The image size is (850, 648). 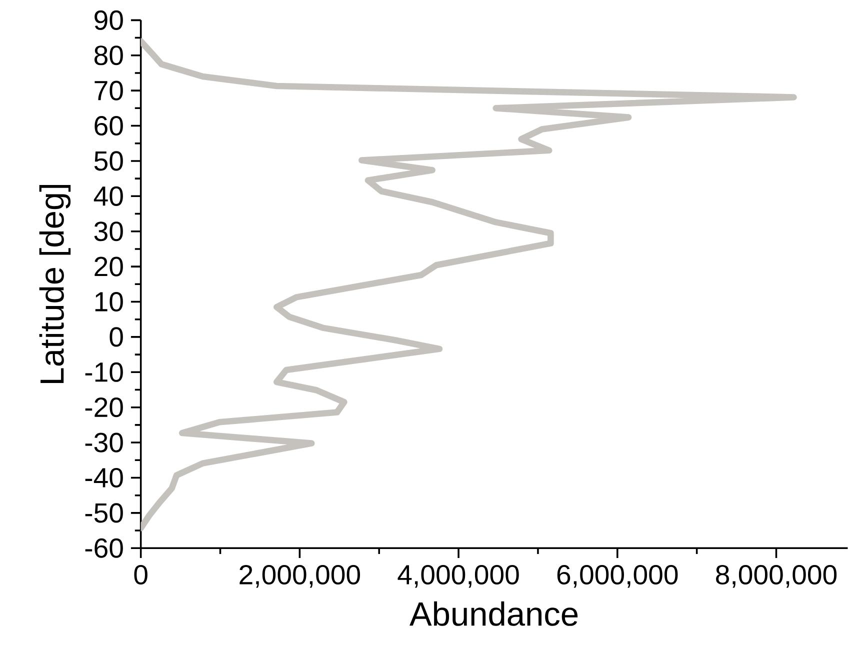 I want to click on y-tick-label: -10, so click(x=104, y=372).